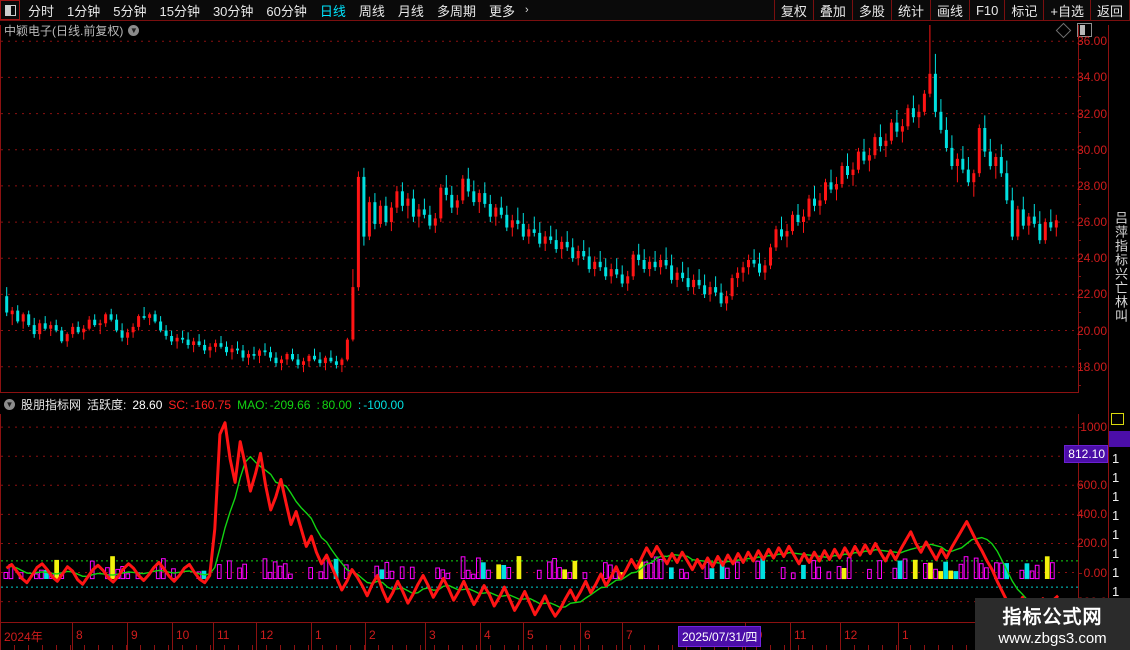 Image resolution: width=1130 pixels, height=650 pixels. What do you see at coordinates (107, 405) in the screenshot?
I see `indicator-field-label-0: 活跃度:` at bounding box center [107, 405].